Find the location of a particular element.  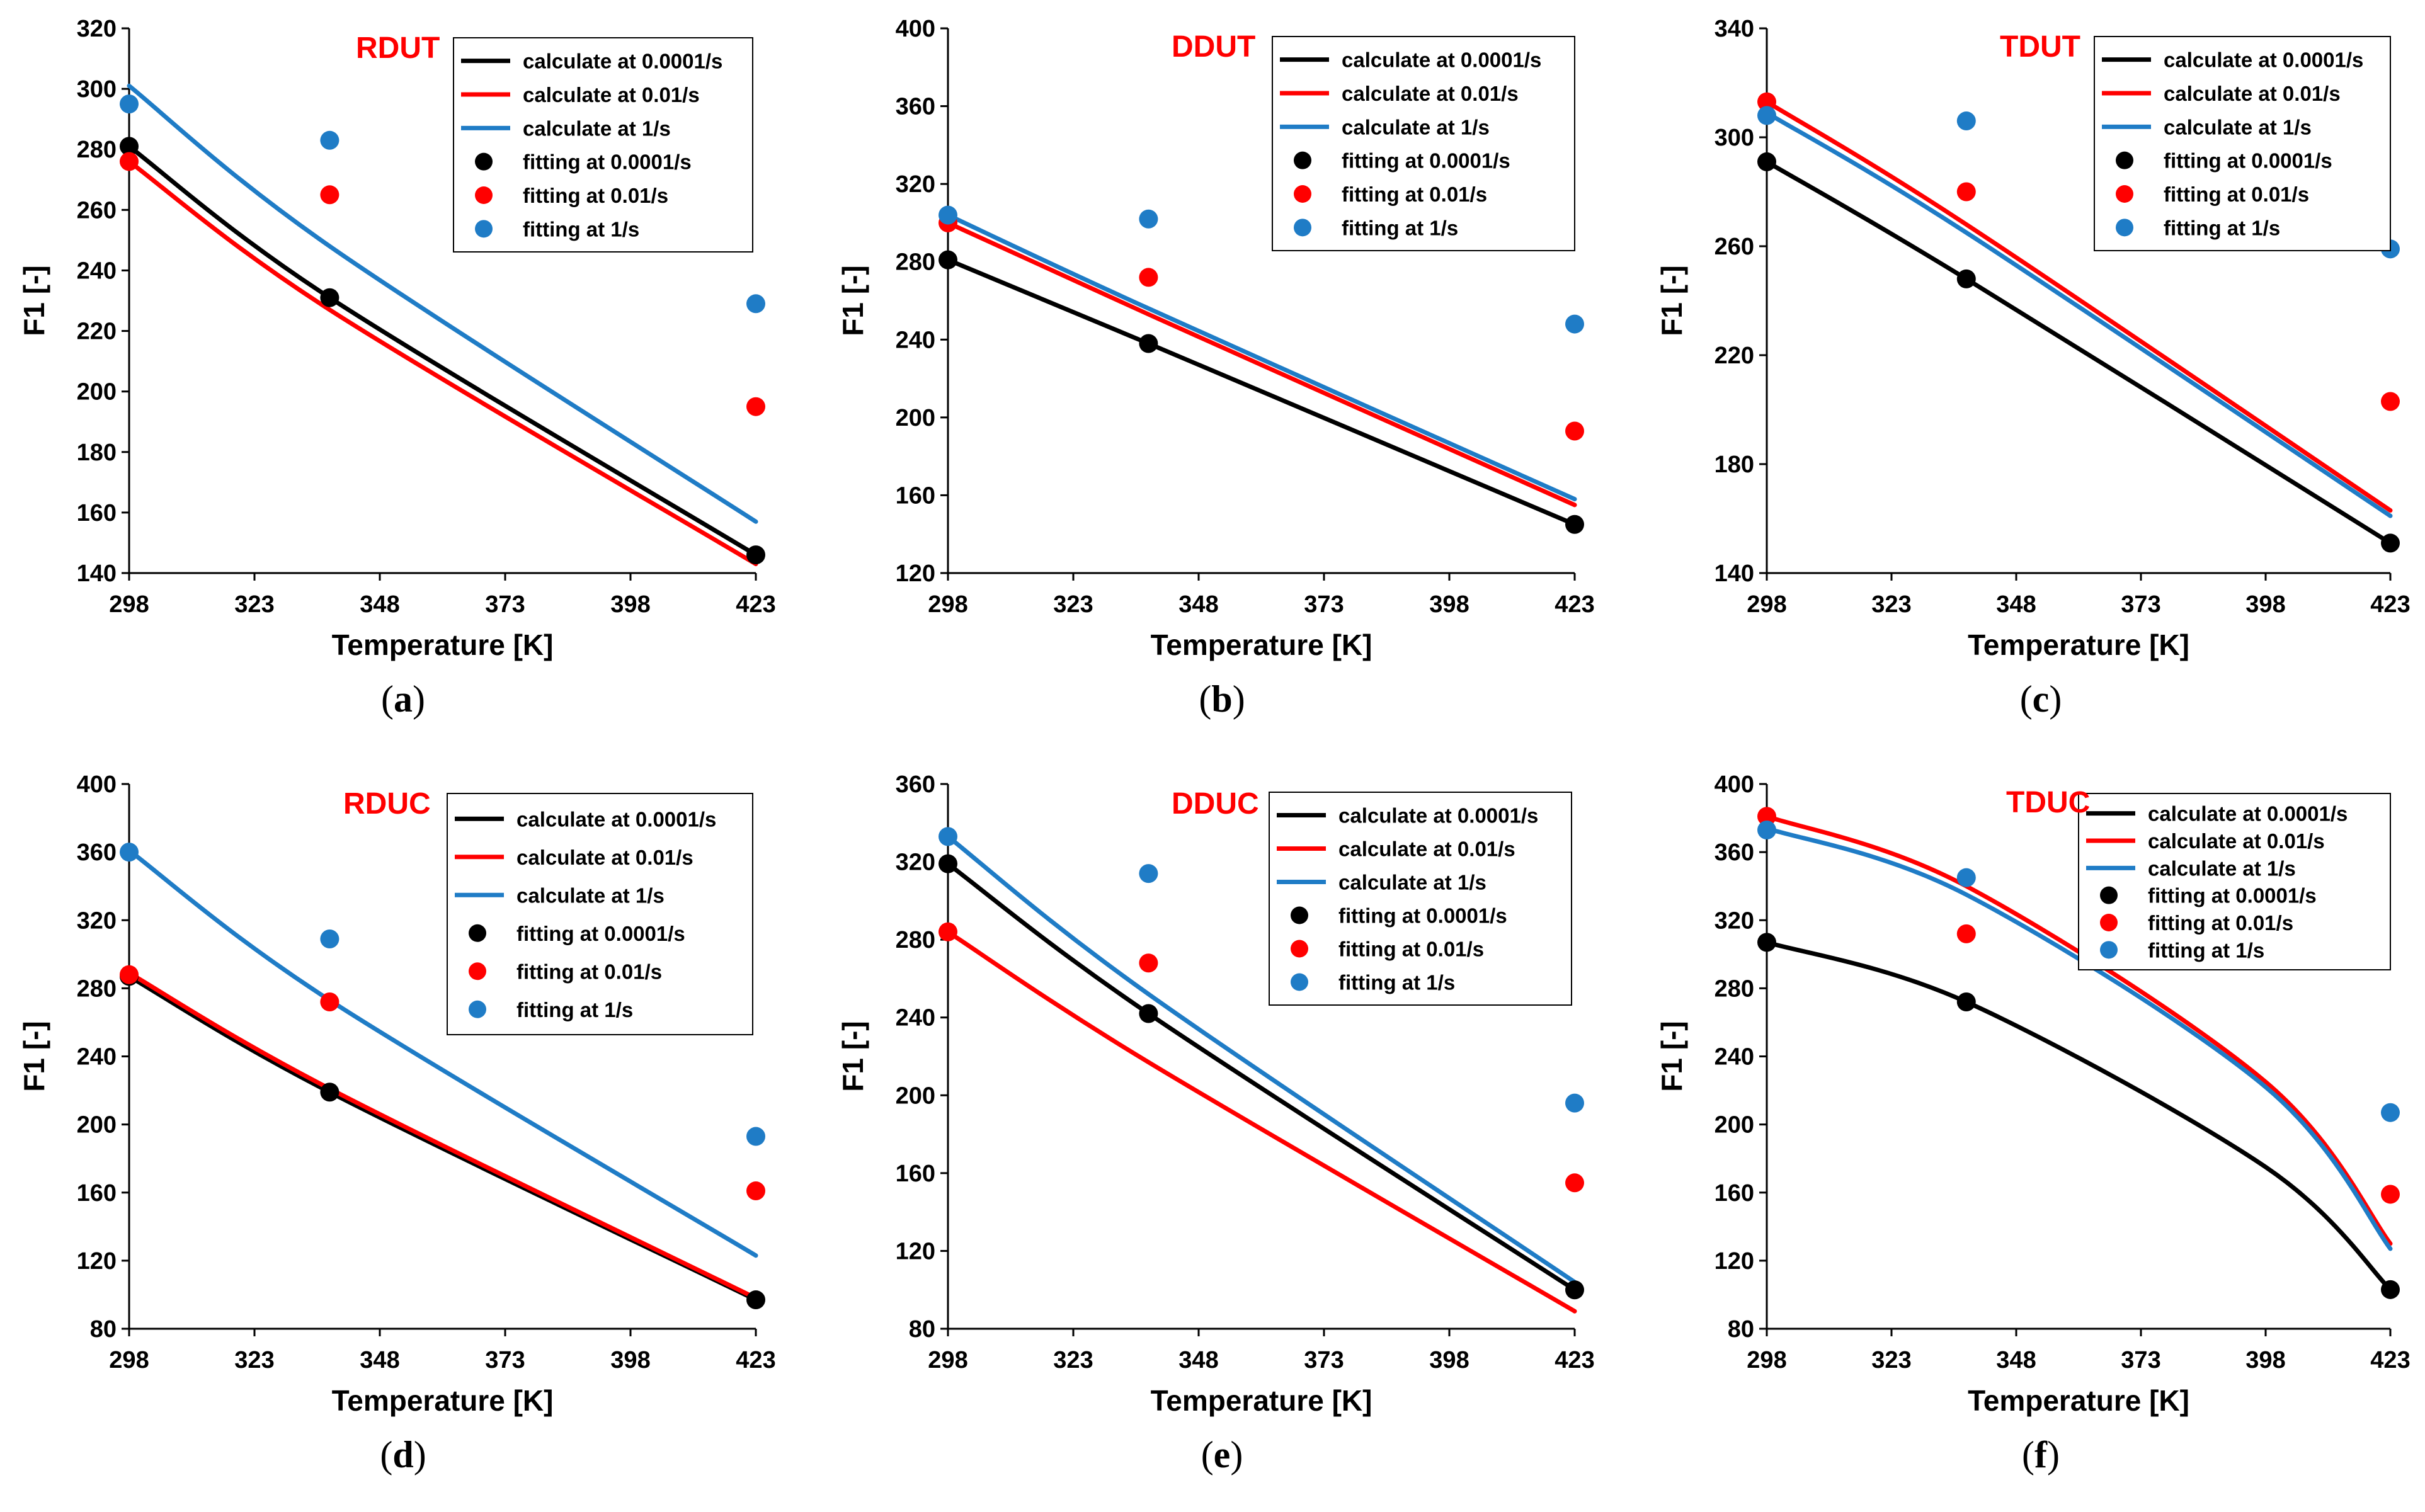

y-tick-label: 280 is located at coordinates (97, 150).